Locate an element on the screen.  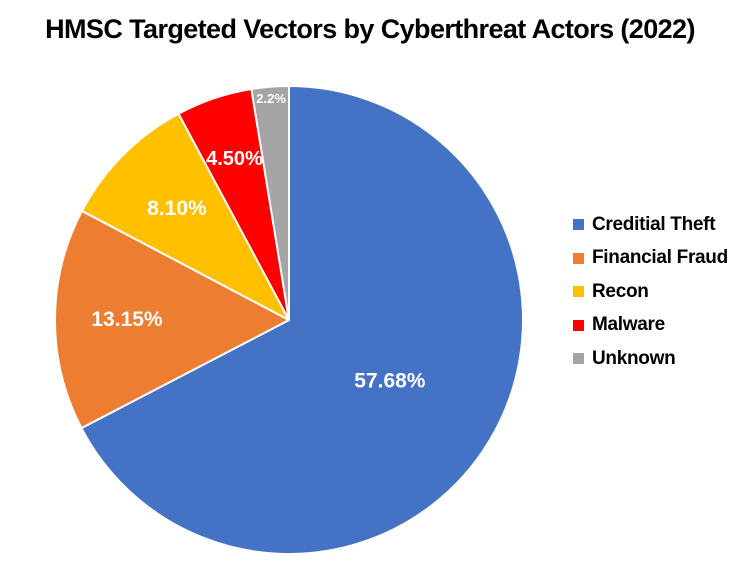
legend-label-unknown: Unknown is located at coordinates (634, 358).